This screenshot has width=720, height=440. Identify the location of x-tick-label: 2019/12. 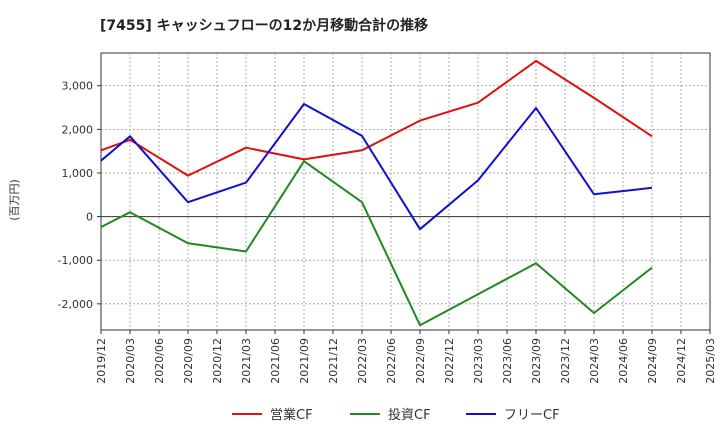
(101, 361).